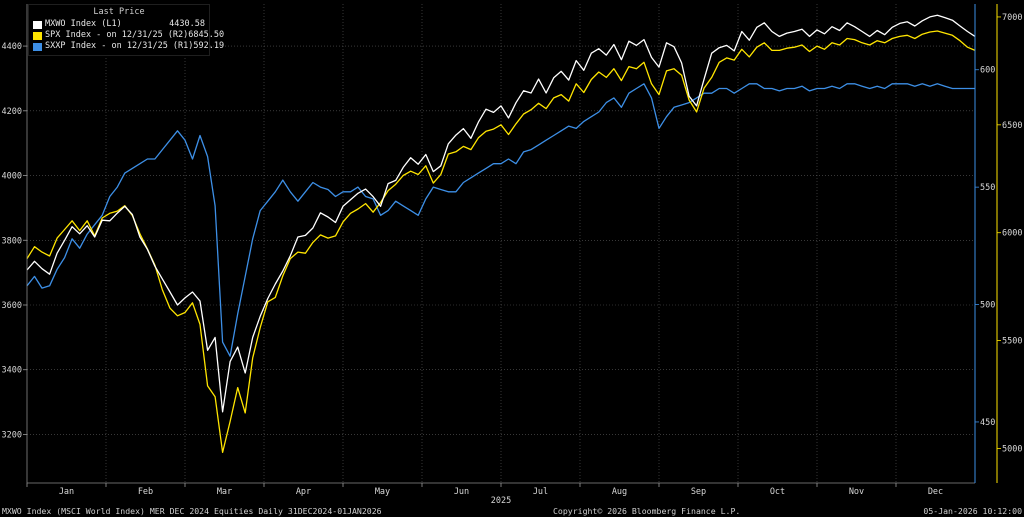 This screenshot has width=1024, height=517. What do you see at coordinates (777, 492) in the screenshot?
I see `x-tick-label: Oct` at bounding box center [777, 492].